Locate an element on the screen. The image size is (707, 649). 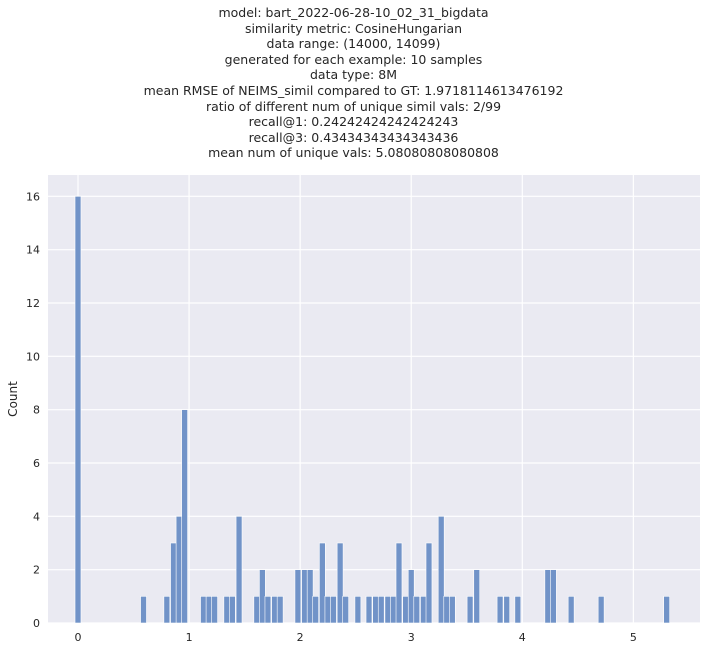
x-tick-label: 0 is located at coordinates (77, 637).